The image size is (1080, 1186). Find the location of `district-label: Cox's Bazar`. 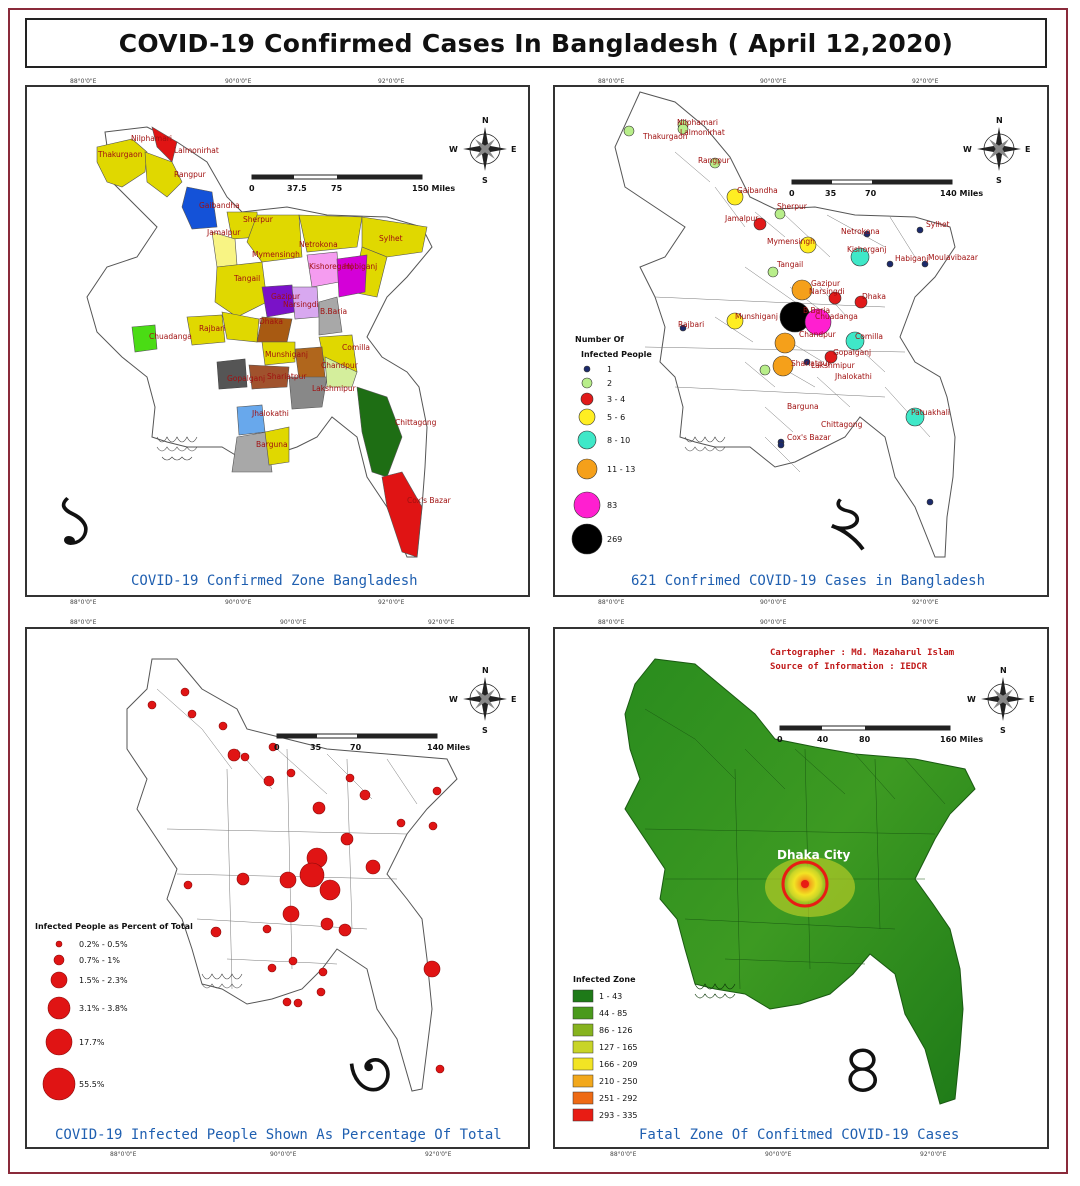

district-label: Cox's Bazar is located at coordinates (809, 437).